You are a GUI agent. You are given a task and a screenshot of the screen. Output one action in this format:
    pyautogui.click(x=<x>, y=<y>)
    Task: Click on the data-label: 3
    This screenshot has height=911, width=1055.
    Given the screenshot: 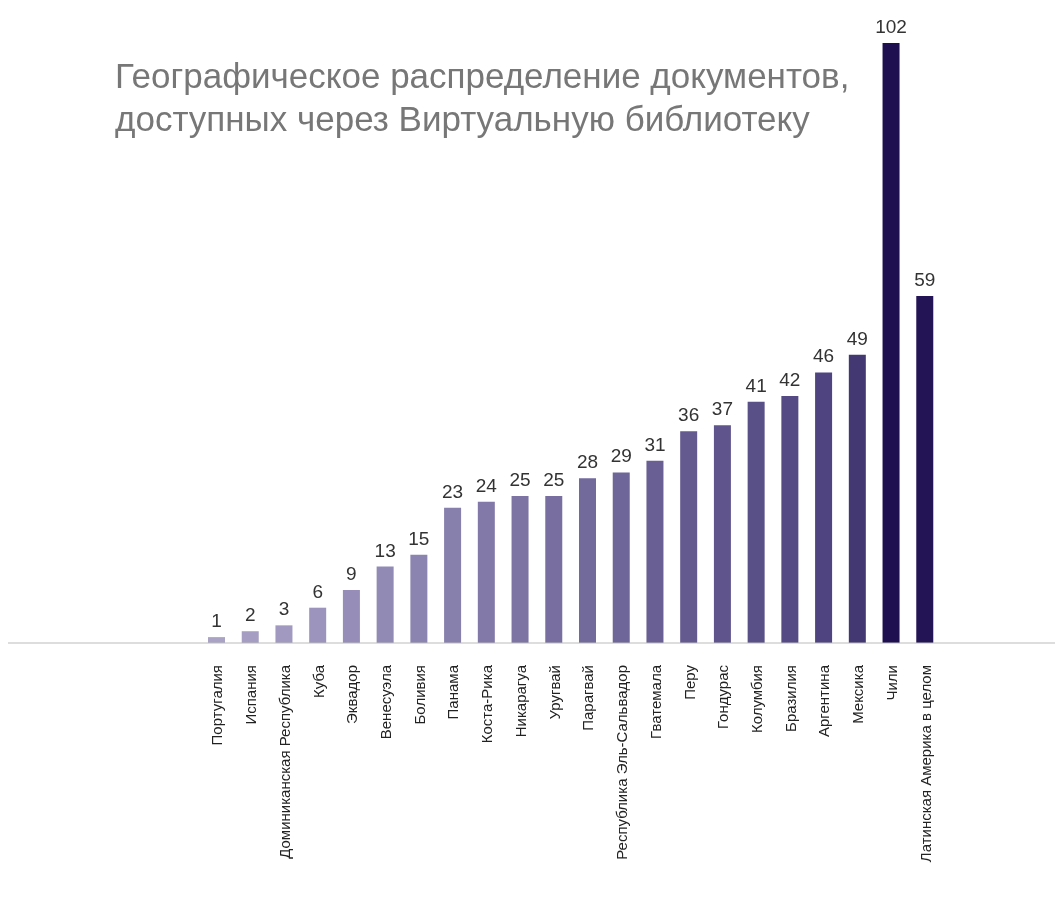 What is the action you would take?
    pyautogui.click(x=284, y=609)
    